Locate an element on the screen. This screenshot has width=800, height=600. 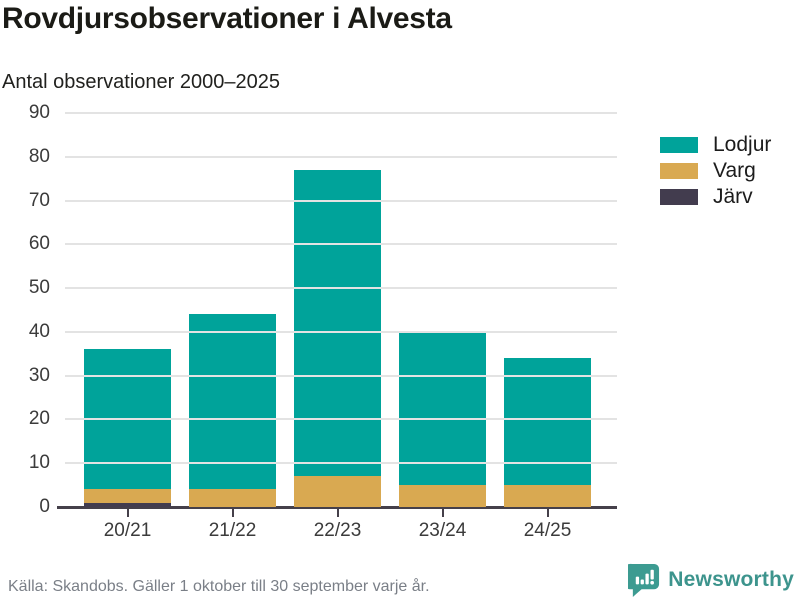
legend-swatch-varg is located at coordinates (679, 171).